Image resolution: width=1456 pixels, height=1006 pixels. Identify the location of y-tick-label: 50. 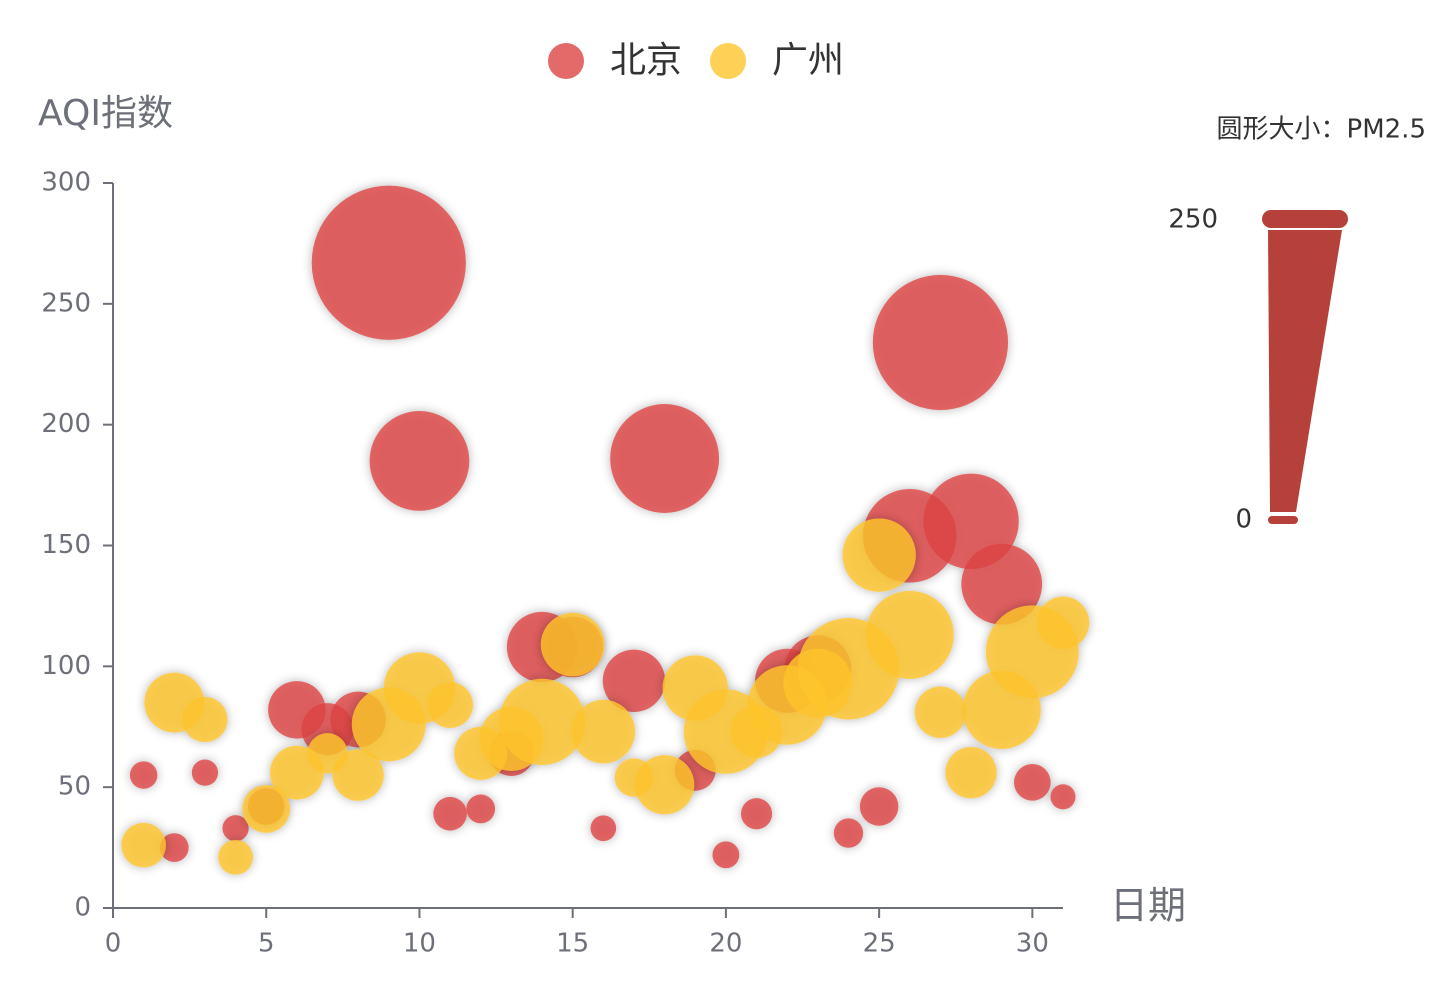
(74, 787).